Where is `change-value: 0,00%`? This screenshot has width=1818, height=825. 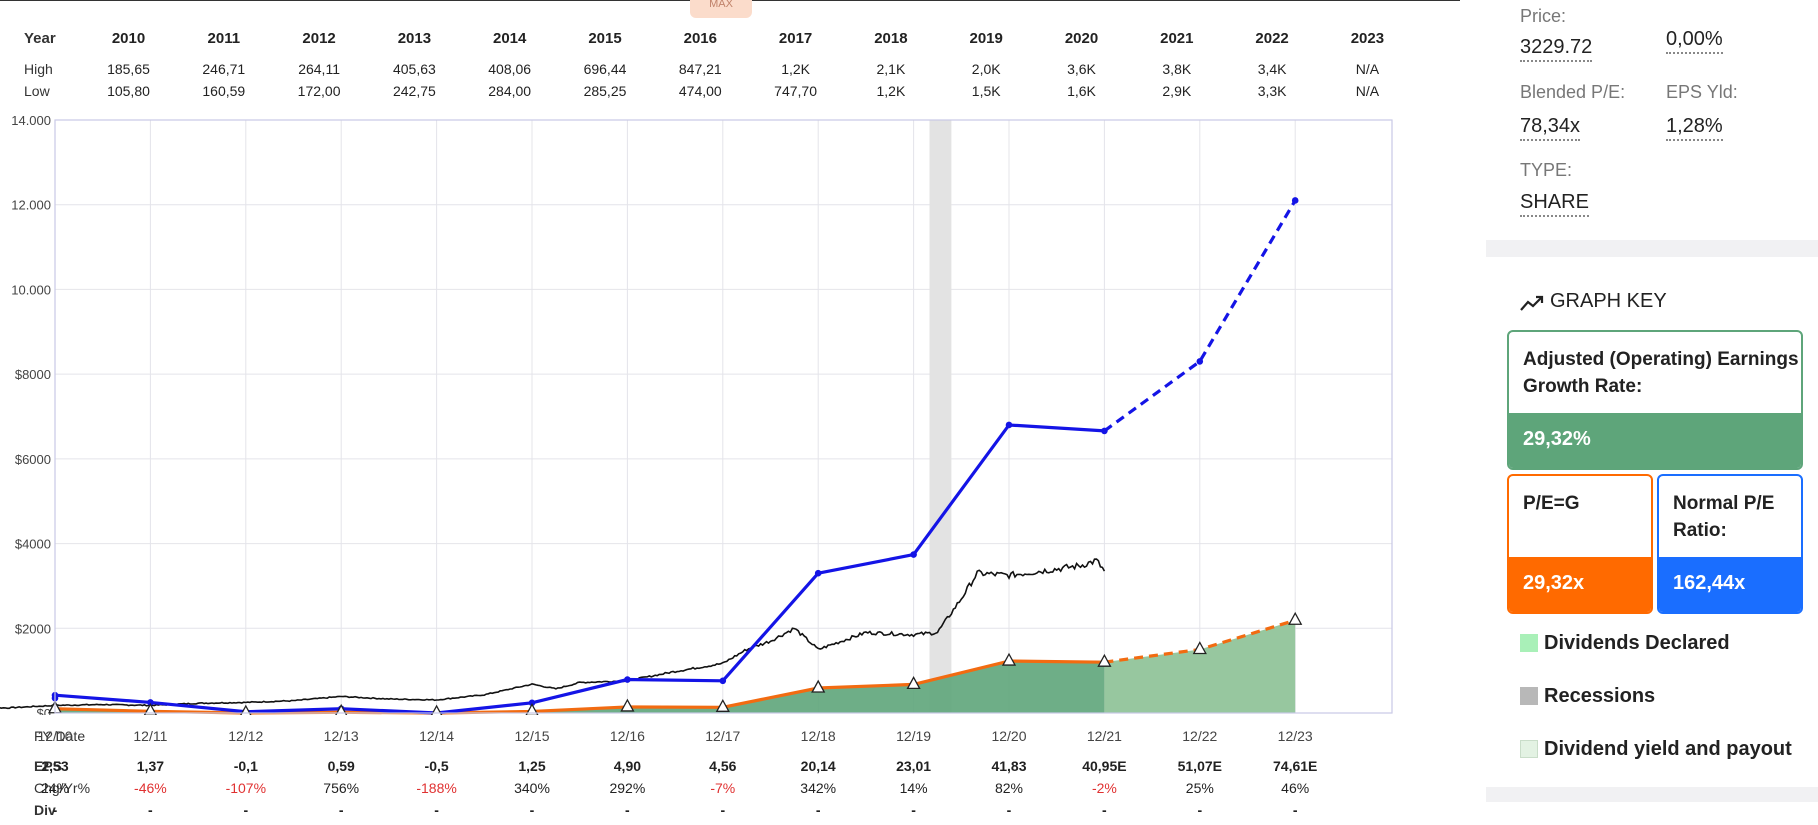 change-value: 0,00% is located at coordinates (1694, 41).